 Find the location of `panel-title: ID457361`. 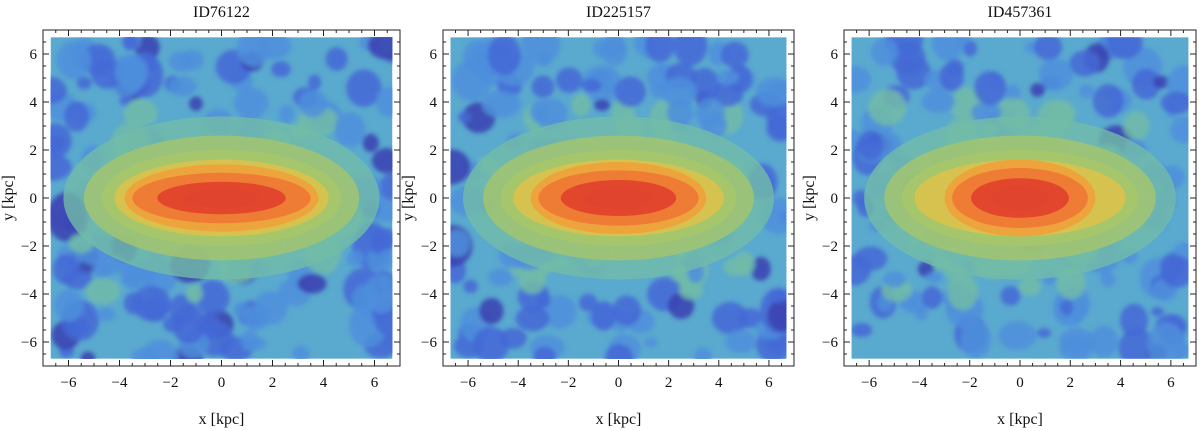

panel-title: ID457361 is located at coordinates (1020, 12).